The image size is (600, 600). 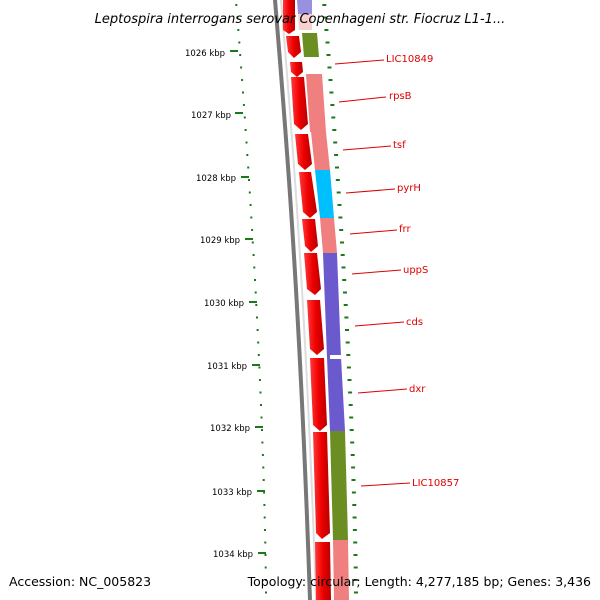 I want to click on tick-label-1028: 1028 kbp, so click(x=216, y=179).